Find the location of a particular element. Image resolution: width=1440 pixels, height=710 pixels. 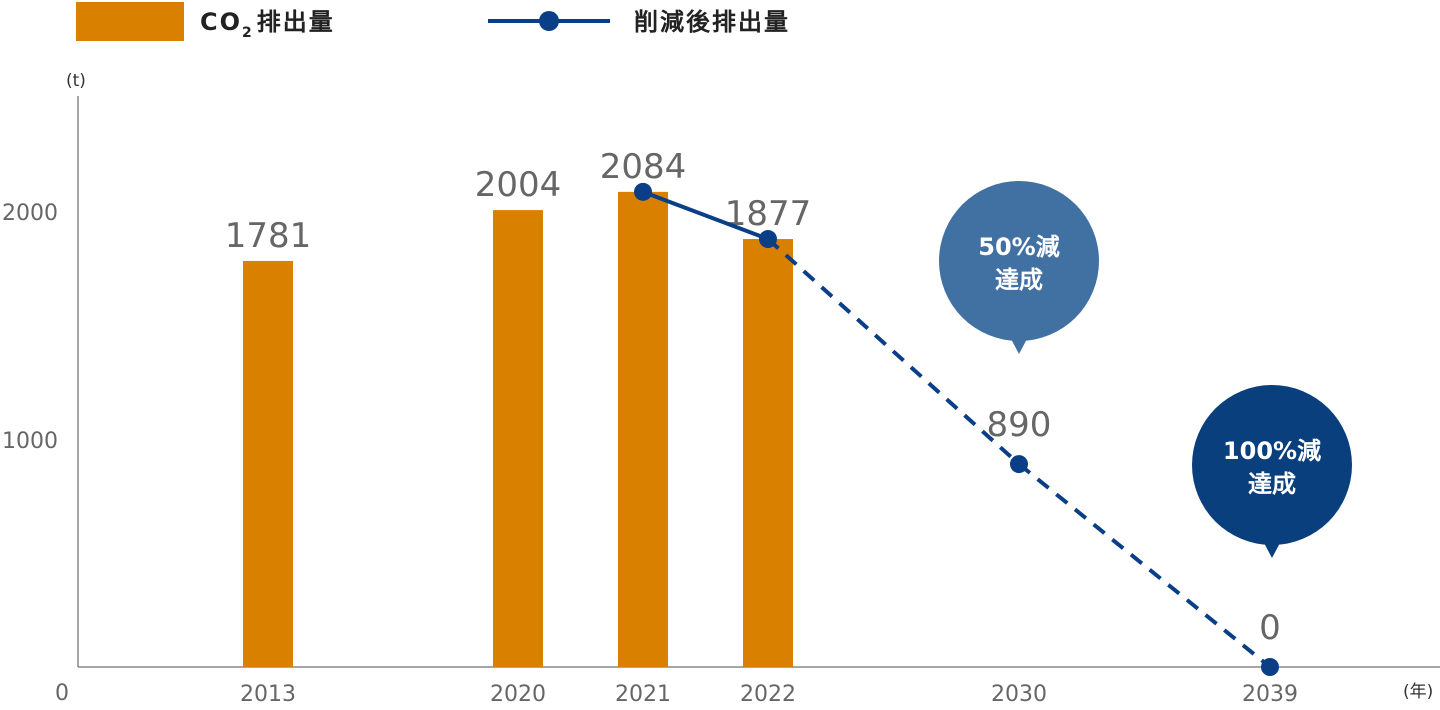

x-tick-label: 2020 is located at coordinates (518, 694).